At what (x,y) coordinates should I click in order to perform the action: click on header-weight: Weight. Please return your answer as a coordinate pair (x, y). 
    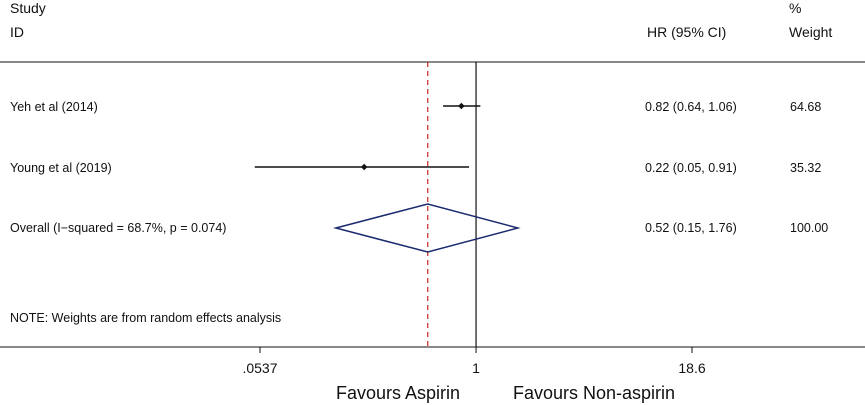
    Looking at the image, I should click on (810, 32).